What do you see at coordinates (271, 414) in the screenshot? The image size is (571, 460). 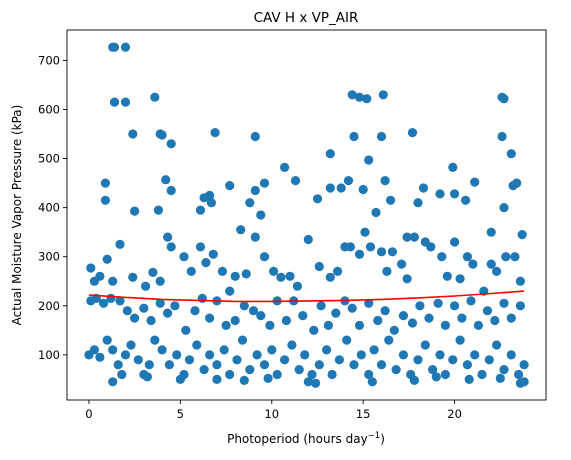 I see `x-tick-label: 10` at bounding box center [271, 414].